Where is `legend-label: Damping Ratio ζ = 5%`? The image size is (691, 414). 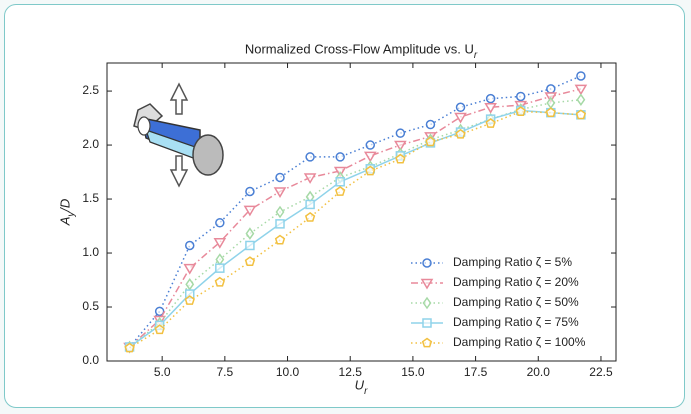 legend-label: Damping Ratio ζ = 5% is located at coordinates (512, 262).